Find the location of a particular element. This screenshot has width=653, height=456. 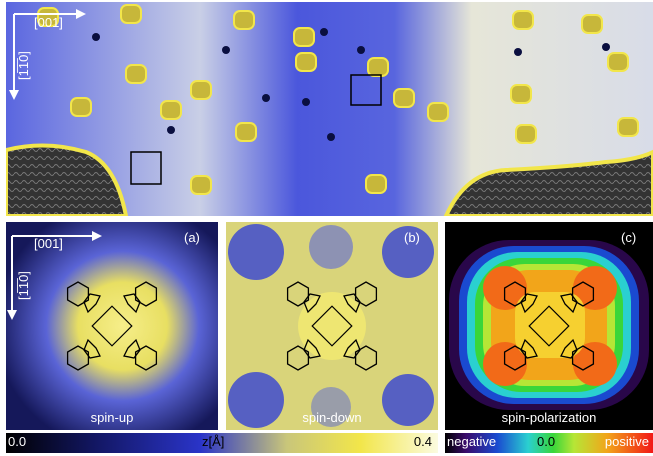

molecule-structure-a is located at coordinates (112, 326).